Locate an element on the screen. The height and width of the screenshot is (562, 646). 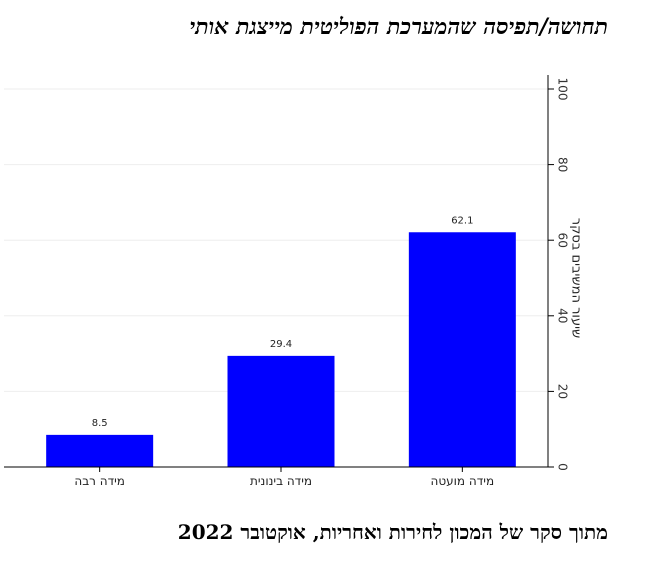
y-axis-title: שיעור המשיבים בסקר is located at coordinates (576, 278).